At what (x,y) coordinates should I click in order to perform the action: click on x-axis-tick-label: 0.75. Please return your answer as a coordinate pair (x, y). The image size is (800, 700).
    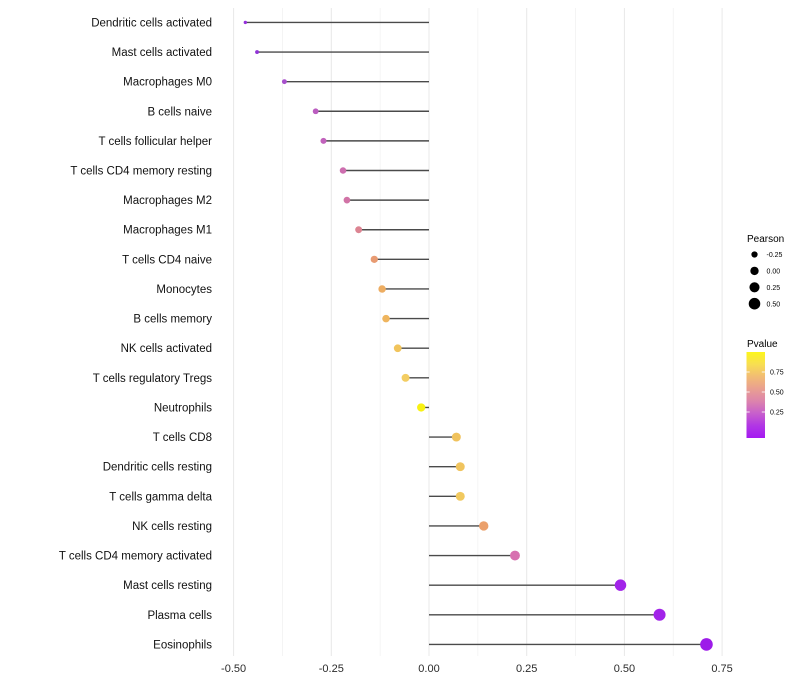
    Looking at the image, I should click on (721, 669).